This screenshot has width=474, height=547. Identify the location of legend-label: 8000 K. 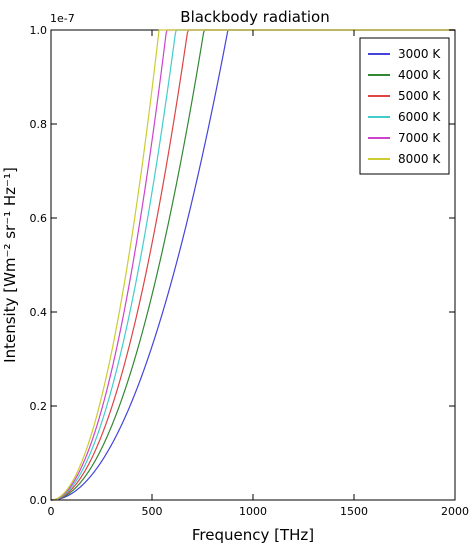
(419, 159).